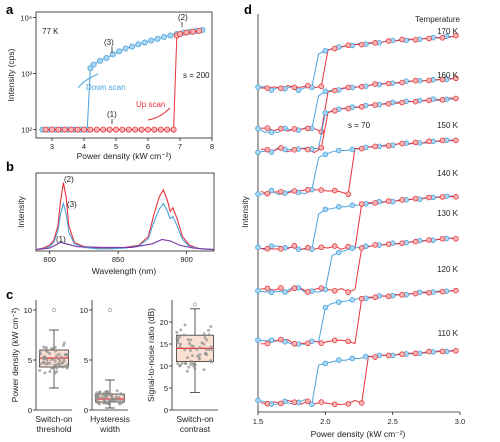 This screenshot has height=442, width=500. What do you see at coordinates (109, 42) in the screenshot?
I see `panel-a-annotation-3: (3)` at bounding box center [109, 42].